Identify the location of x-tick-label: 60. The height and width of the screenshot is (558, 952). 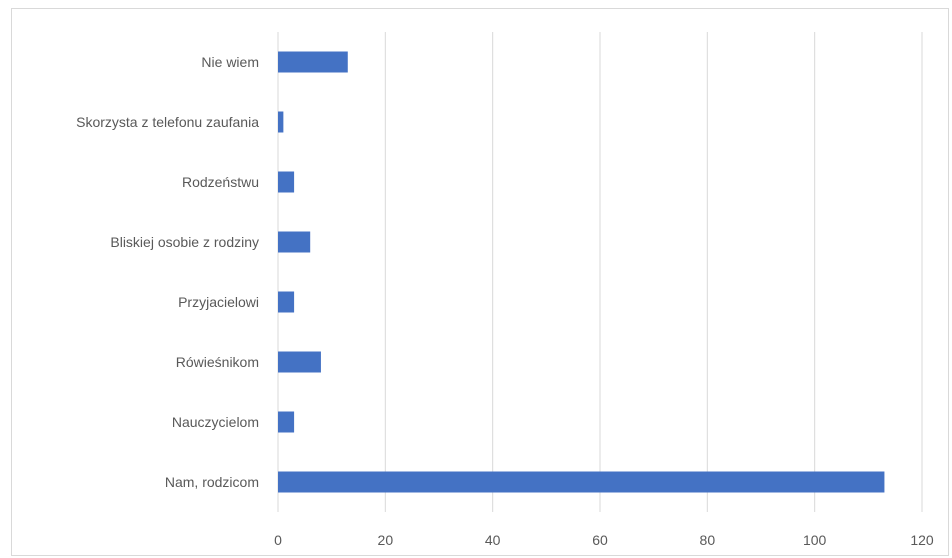
(600, 540).